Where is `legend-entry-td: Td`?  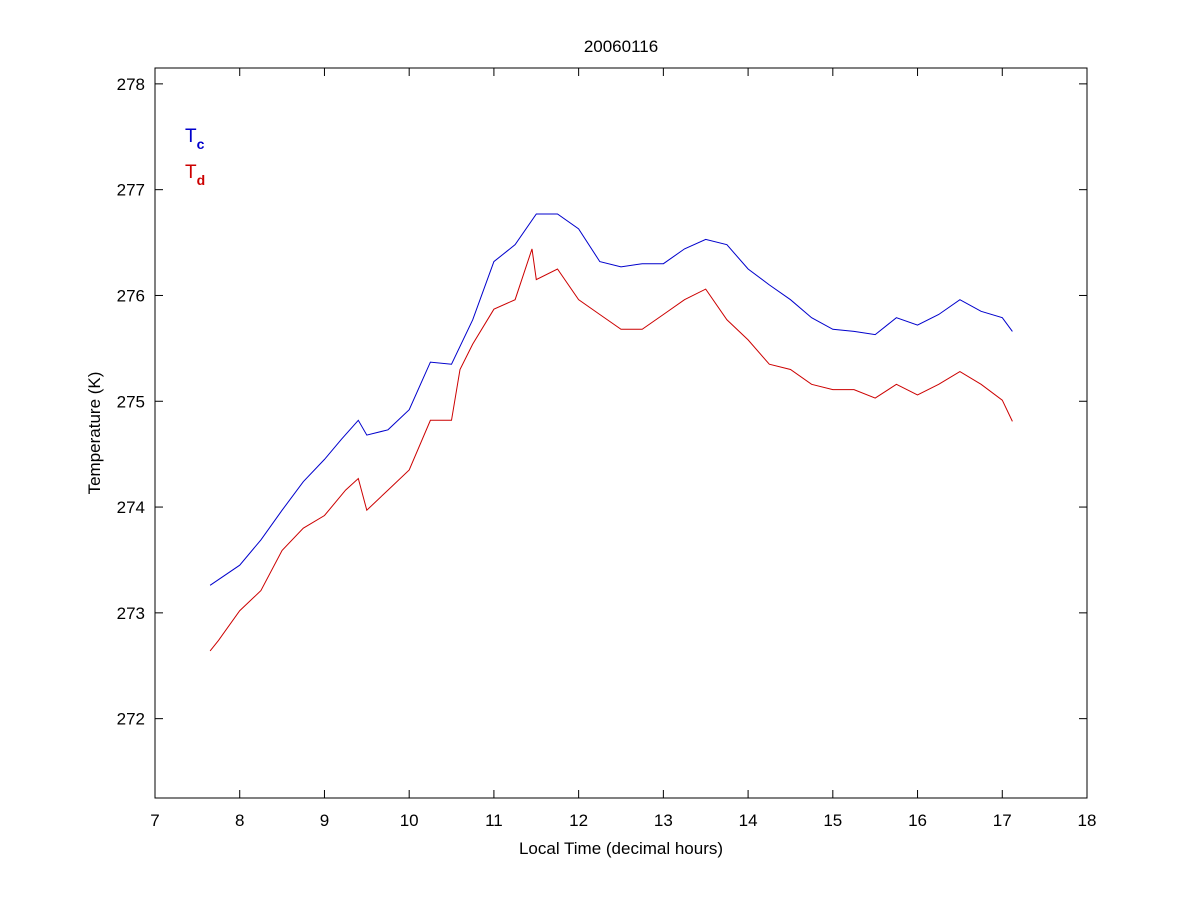
legend-entry-td: Td is located at coordinates (195, 175).